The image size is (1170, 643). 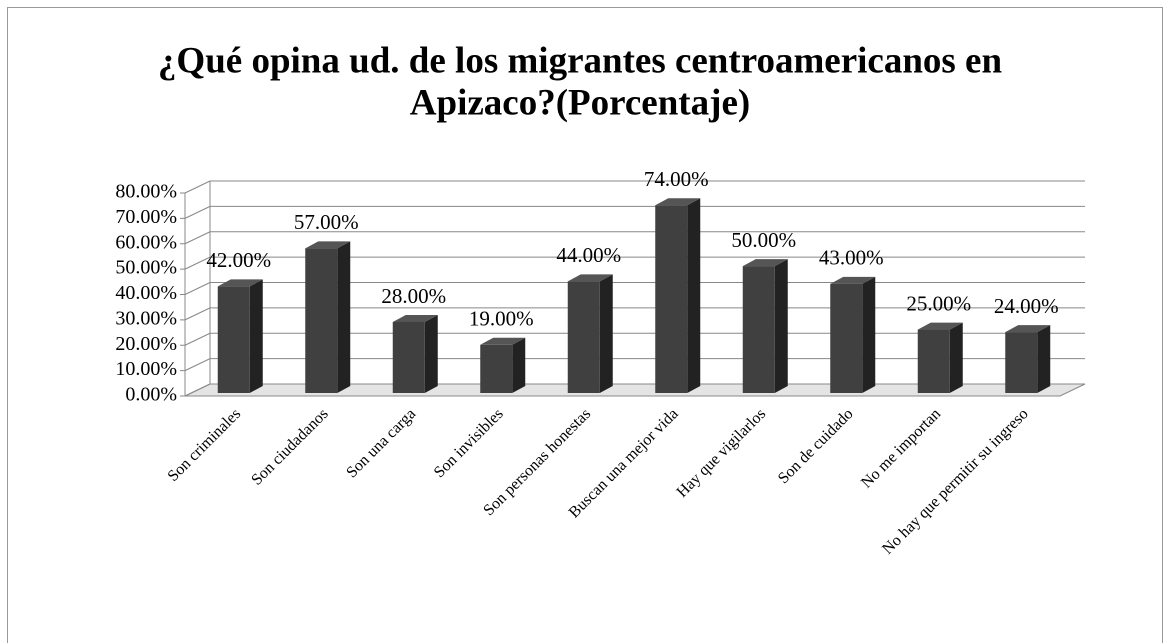 I want to click on data-label: 50.00%, so click(x=763, y=240).